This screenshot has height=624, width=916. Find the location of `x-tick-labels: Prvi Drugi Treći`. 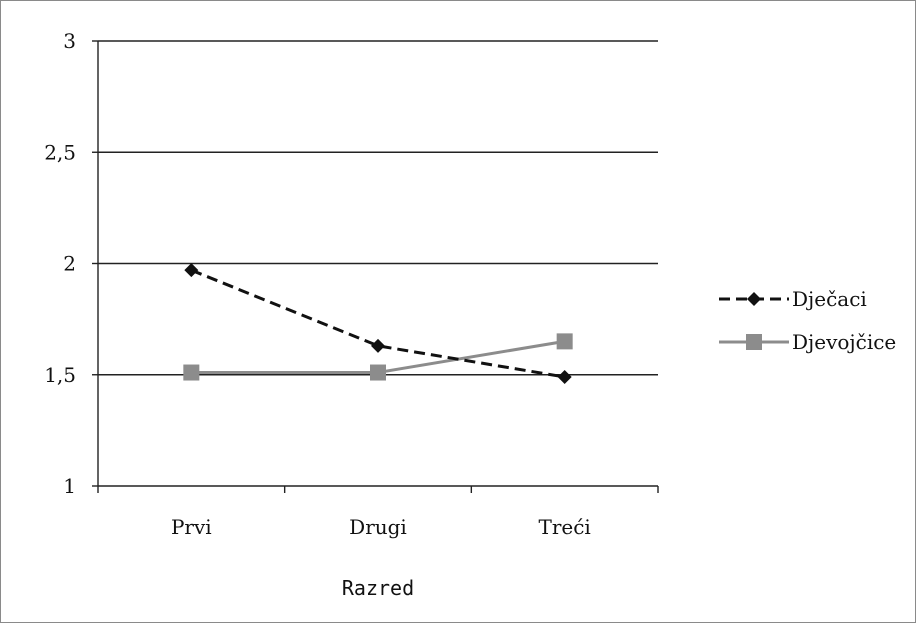

x-tick-labels: Prvi Drugi Treći is located at coordinates (381, 527).